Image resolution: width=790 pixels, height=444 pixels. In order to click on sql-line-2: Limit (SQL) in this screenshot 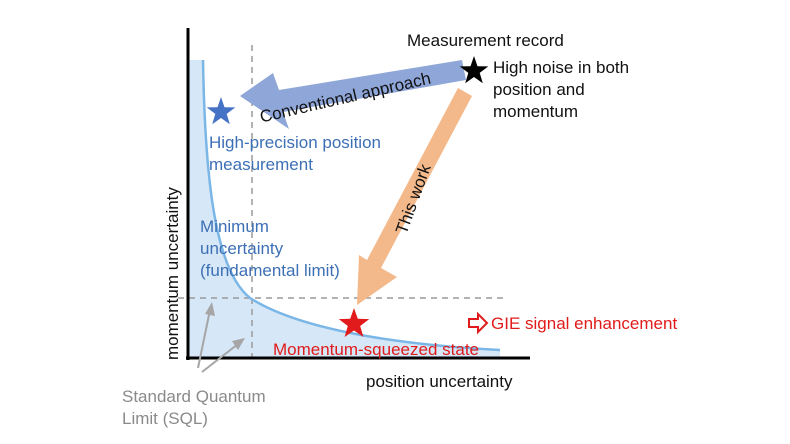, I will do `click(165, 418)`.